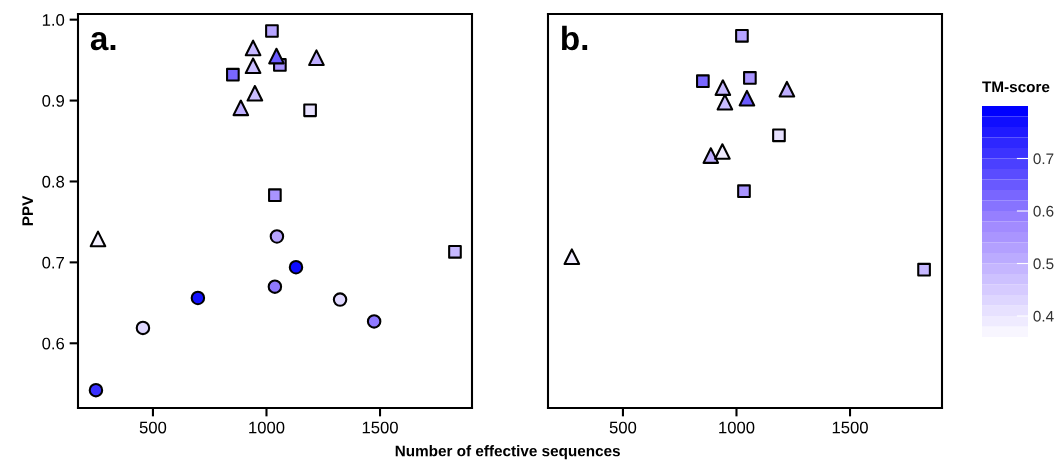 Image resolution: width=1062 pixels, height=464 pixels. Describe the element at coordinates (575, 38) in the screenshot. I see `chart-title: b.` at that location.